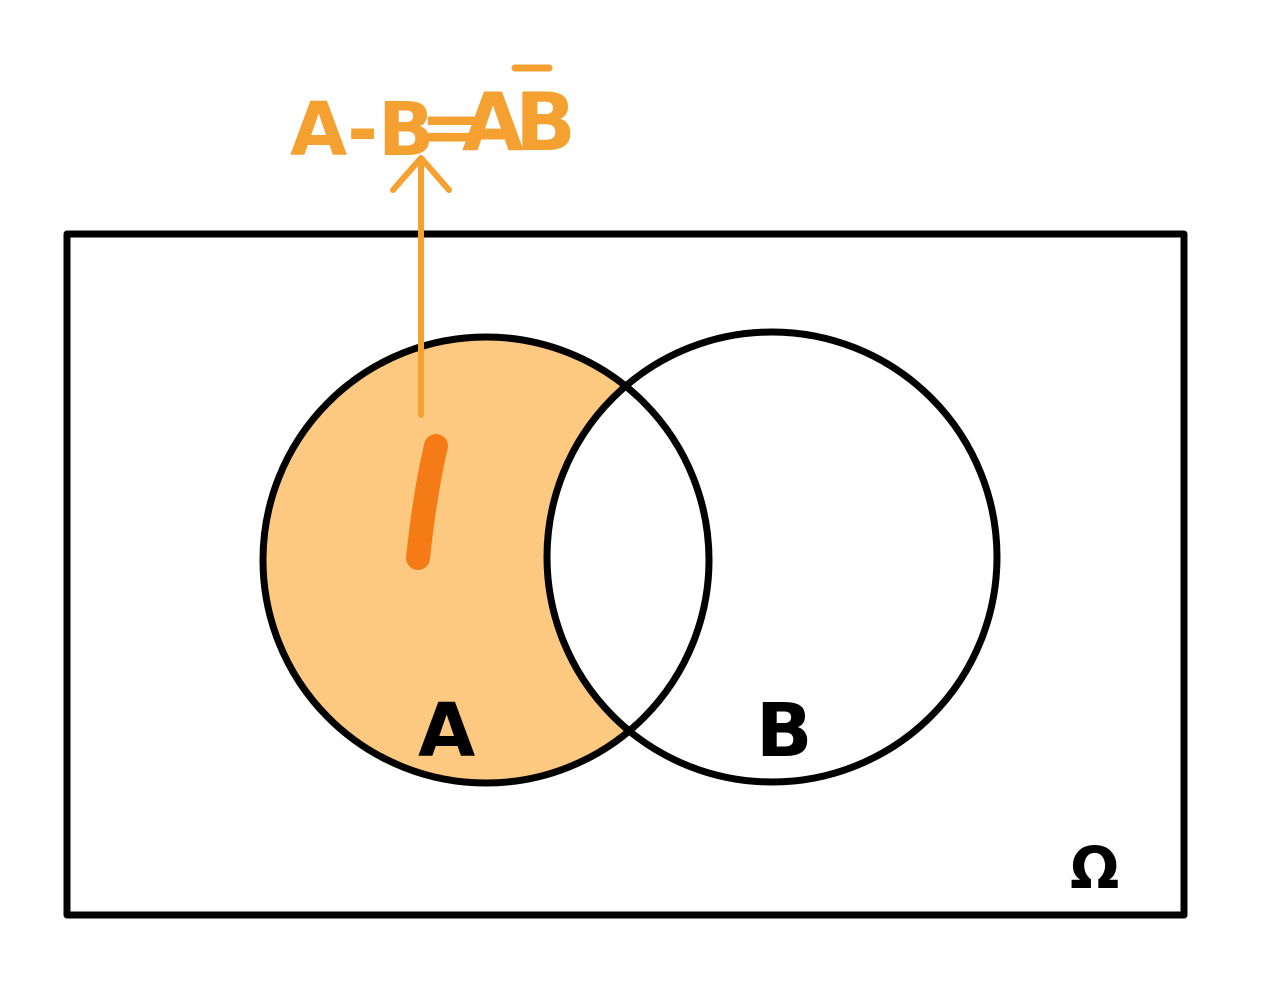 Image resolution: width=1264 pixels, height=1000 pixels. What do you see at coordinates (446, 731) in the screenshot?
I see `set-a-label: A` at bounding box center [446, 731].